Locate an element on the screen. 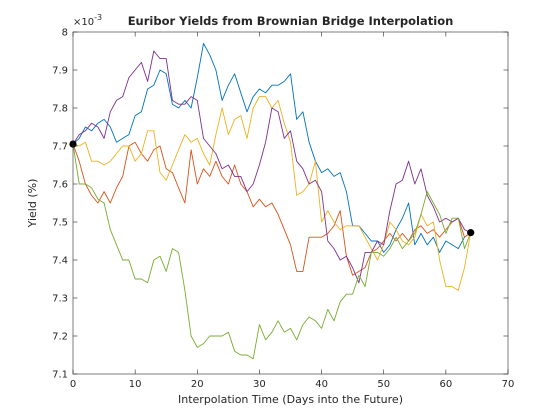 The image size is (560, 420). x-tick-label: 20 is located at coordinates (197, 384).